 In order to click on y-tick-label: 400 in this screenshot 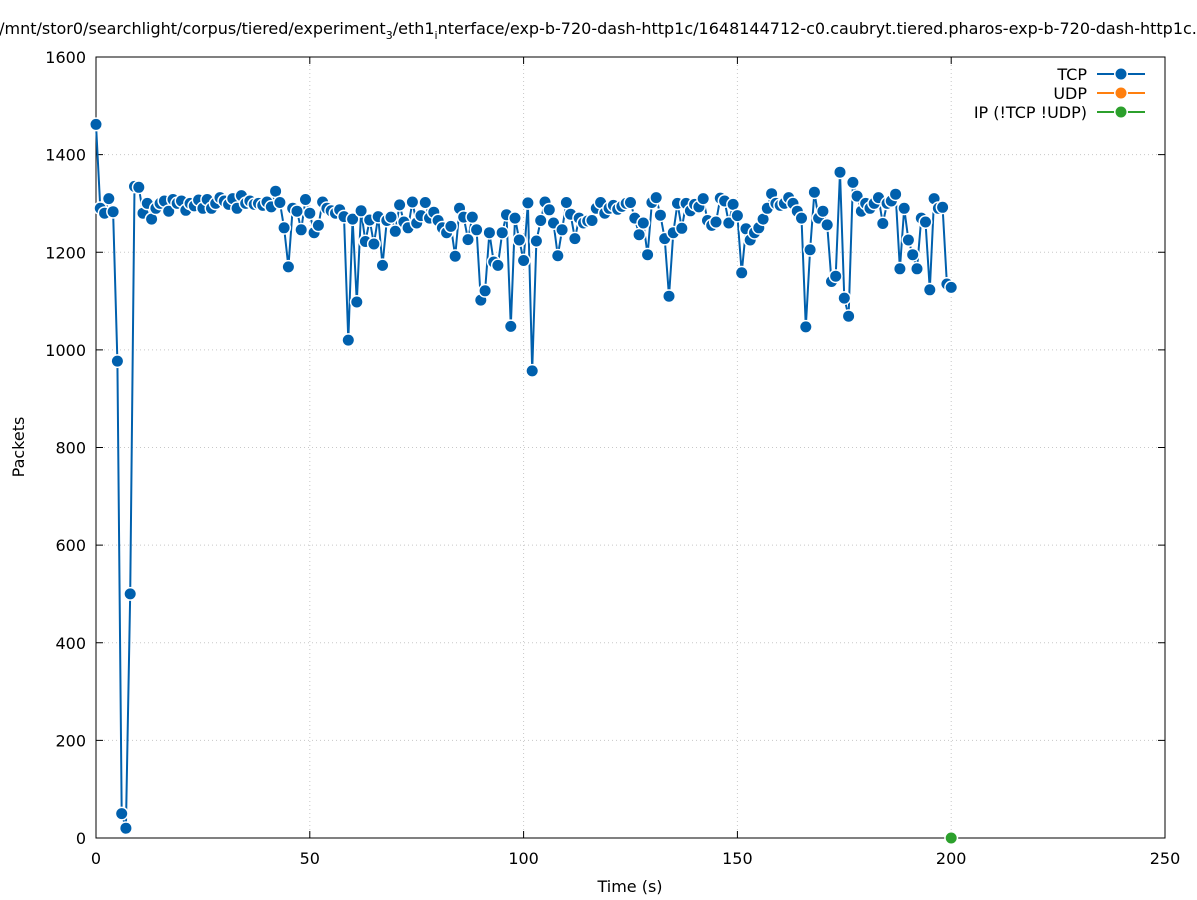, I will do `click(70, 643)`.